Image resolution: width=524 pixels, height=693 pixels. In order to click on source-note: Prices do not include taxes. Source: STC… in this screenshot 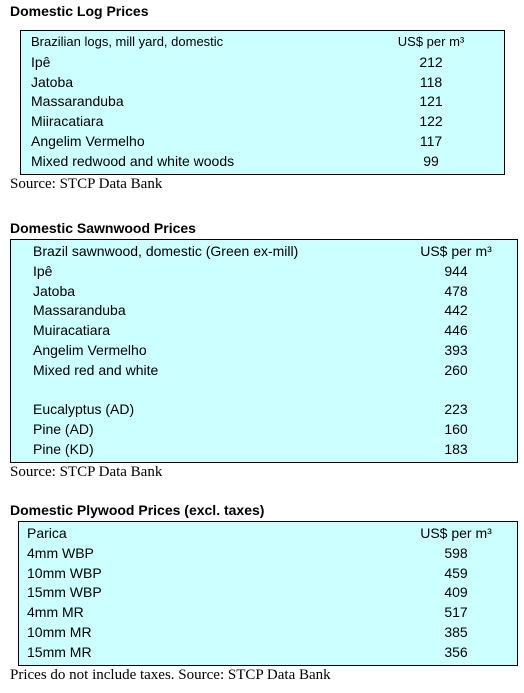, I will do `click(170, 674)`.